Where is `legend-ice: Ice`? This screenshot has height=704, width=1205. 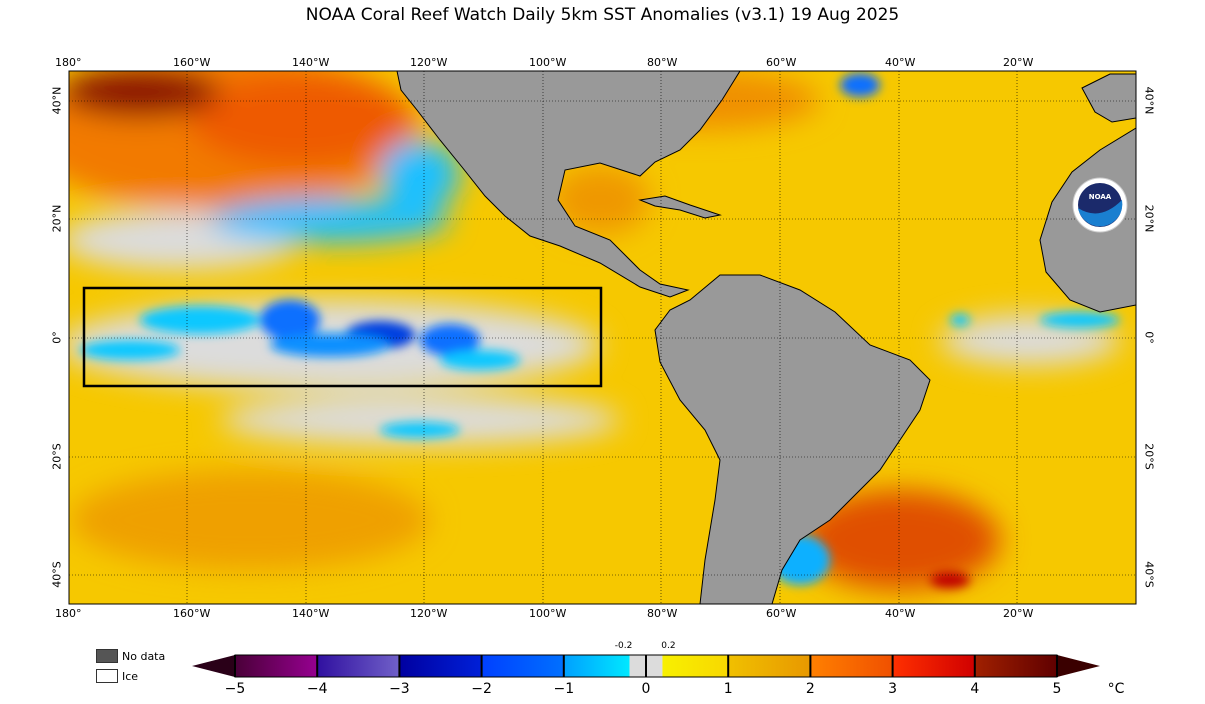
legend-ice: Ice is located at coordinates (117, 676).